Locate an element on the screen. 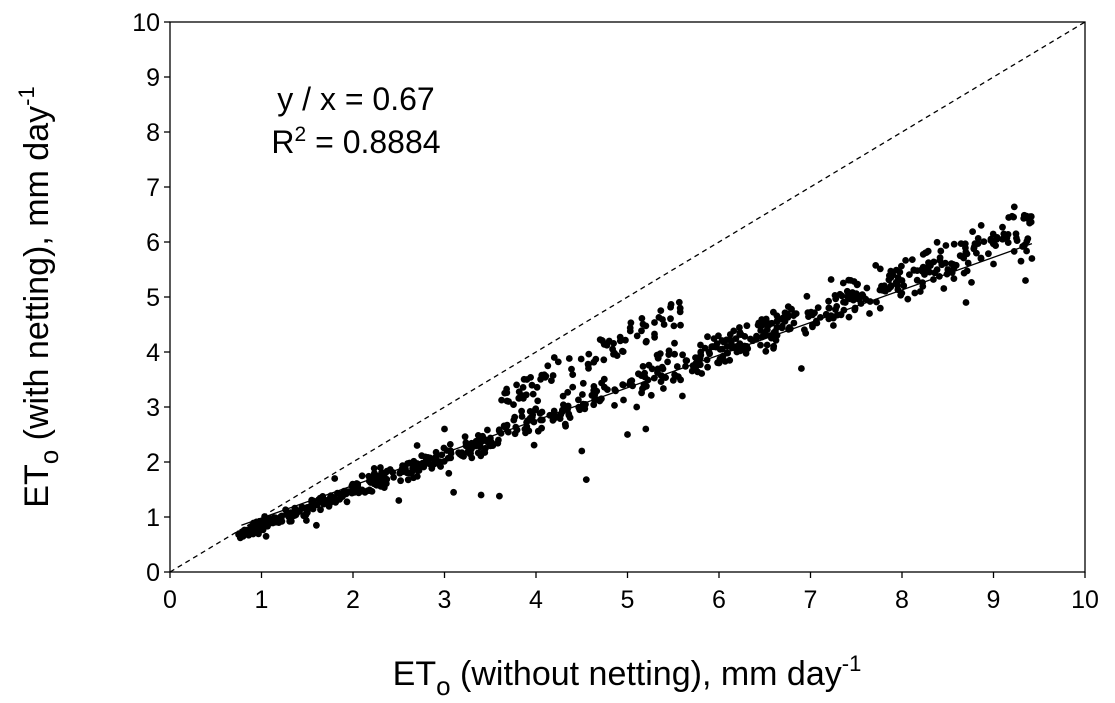 The image size is (1115, 703). y-axis-ticks: 0 1 2 3 4 5 6 7 8 9 10 is located at coordinates (151, 298).